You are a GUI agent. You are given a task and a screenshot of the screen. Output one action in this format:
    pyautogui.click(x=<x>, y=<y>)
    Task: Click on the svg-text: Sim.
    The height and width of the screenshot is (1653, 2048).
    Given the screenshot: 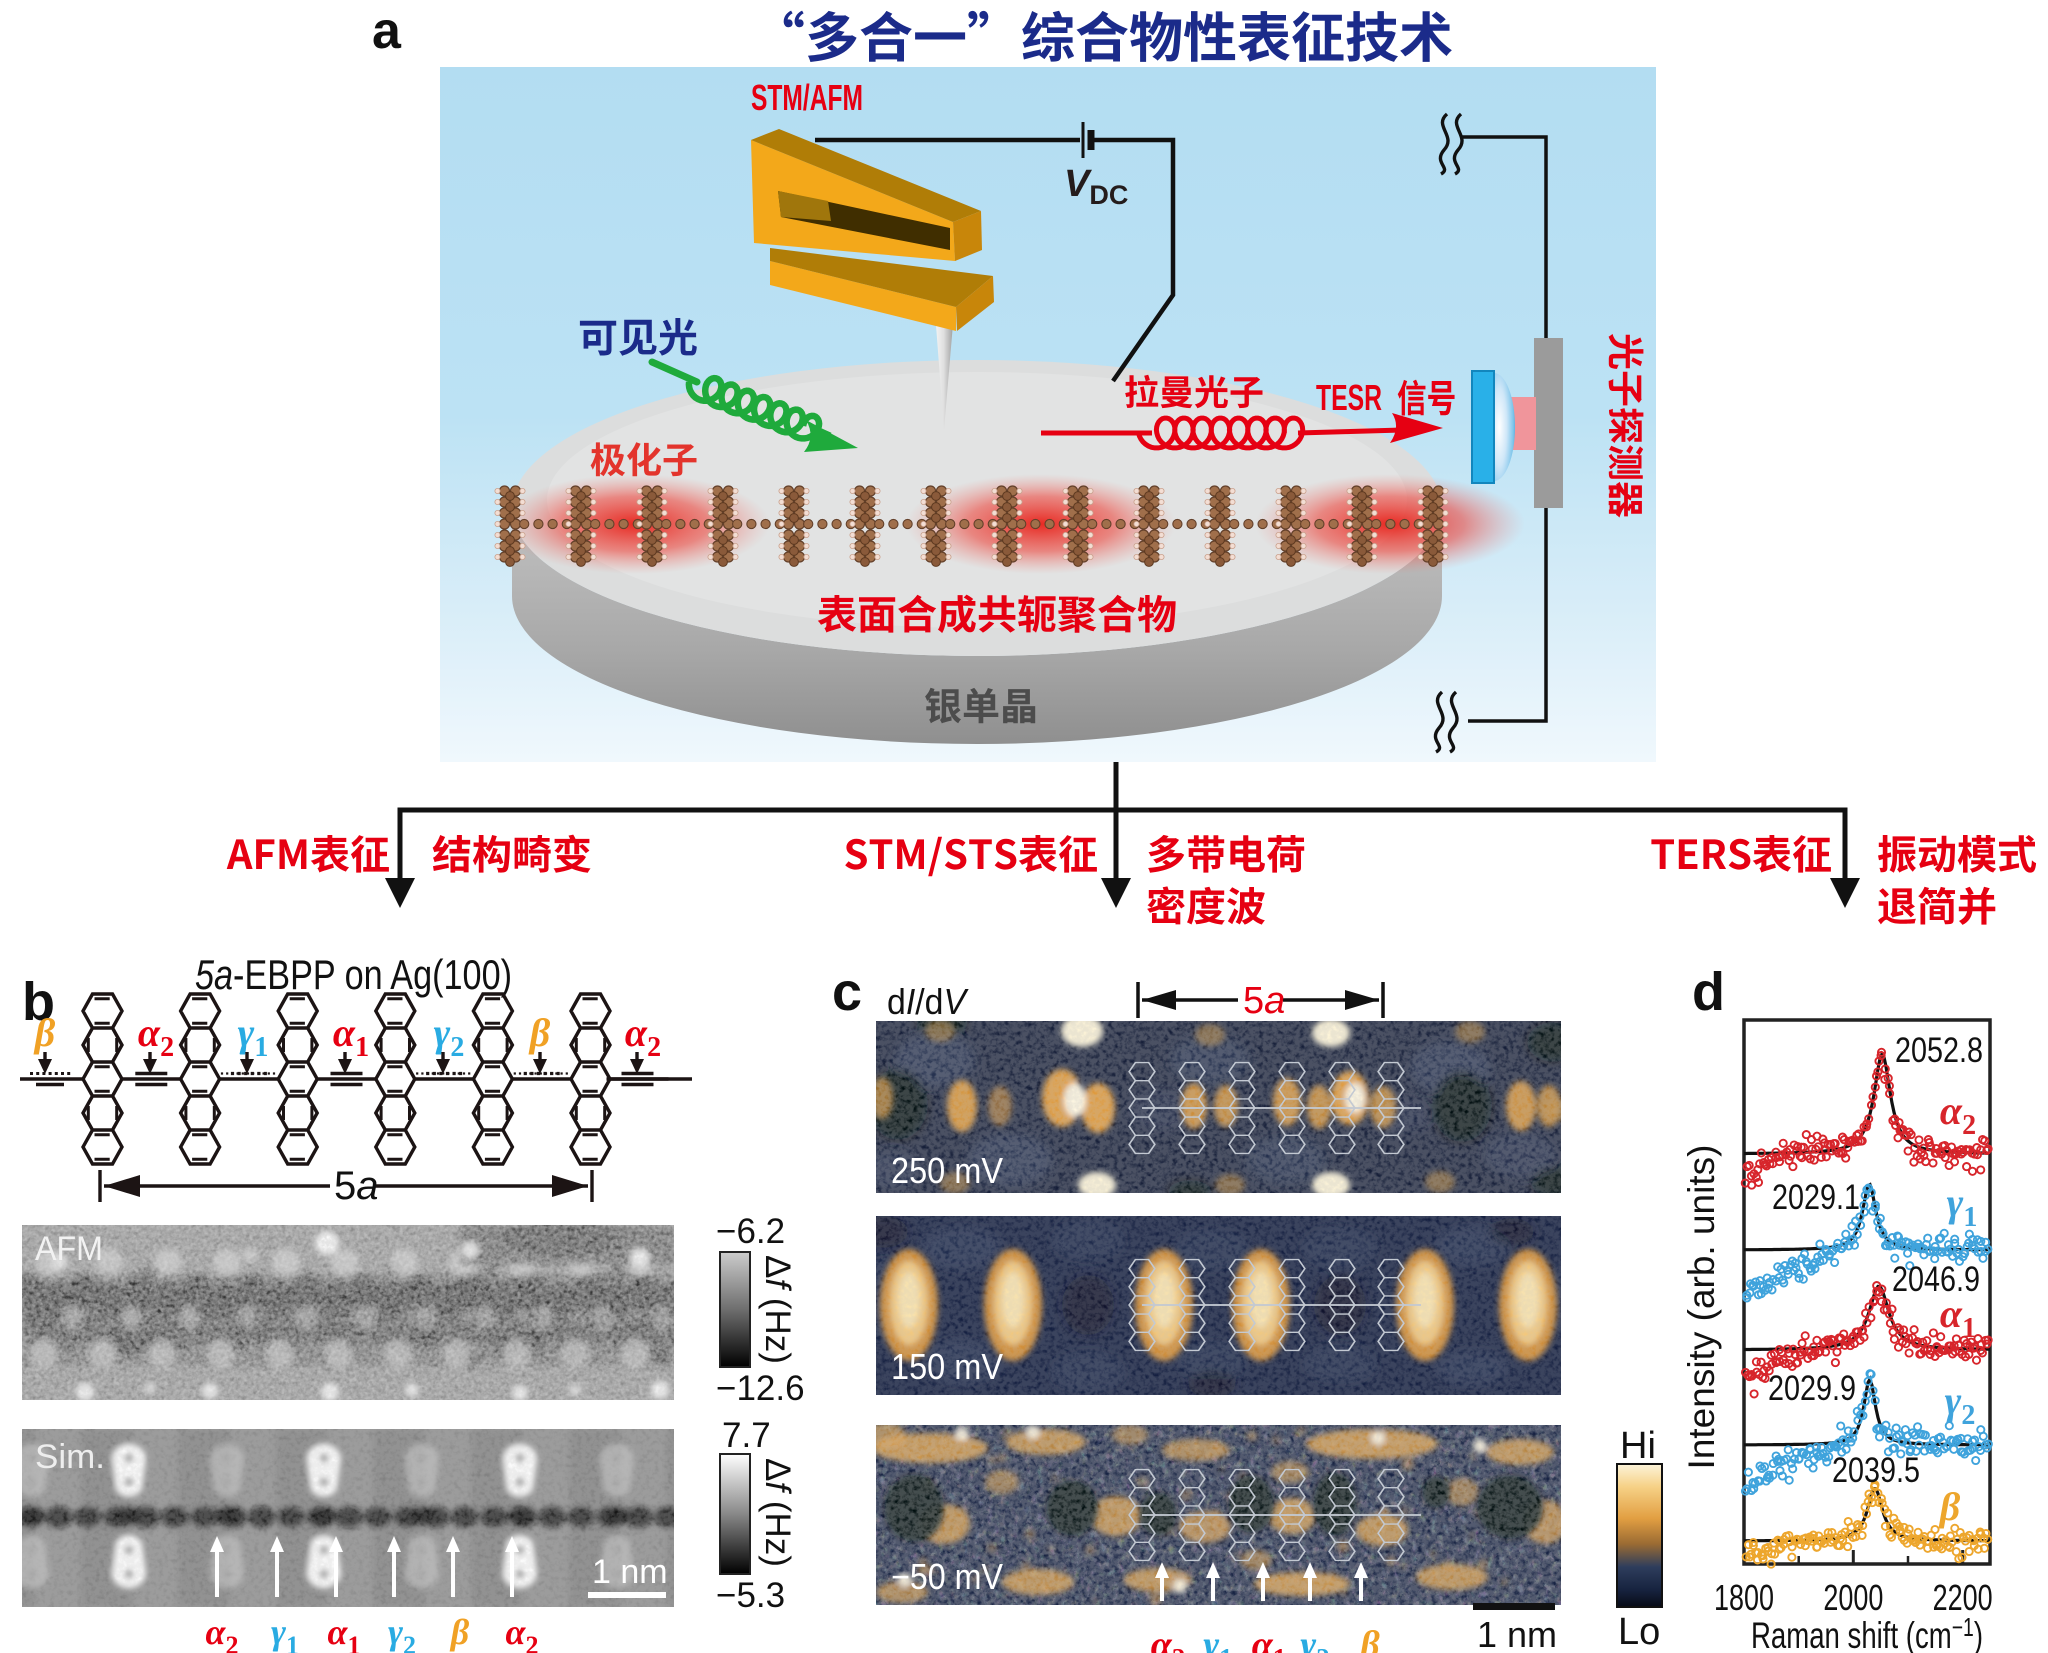 What is the action you would take?
    pyautogui.click(x=70, y=1457)
    